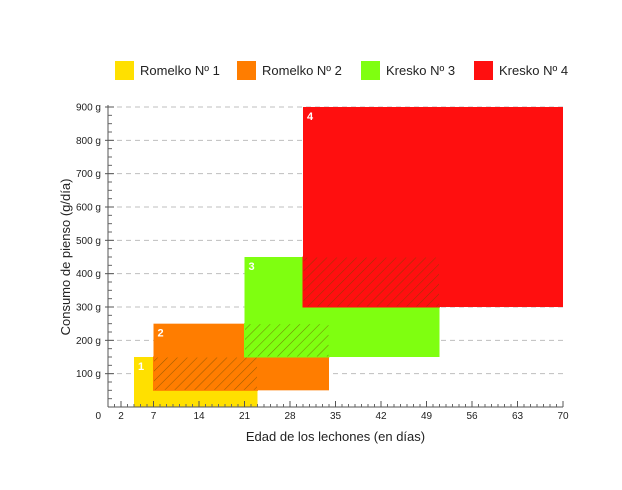 The width and height of the screenshot is (622, 490). What do you see at coordinates (121, 416) in the screenshot?
I see `x-tick-label: 2` at bounding box center [121, 416].